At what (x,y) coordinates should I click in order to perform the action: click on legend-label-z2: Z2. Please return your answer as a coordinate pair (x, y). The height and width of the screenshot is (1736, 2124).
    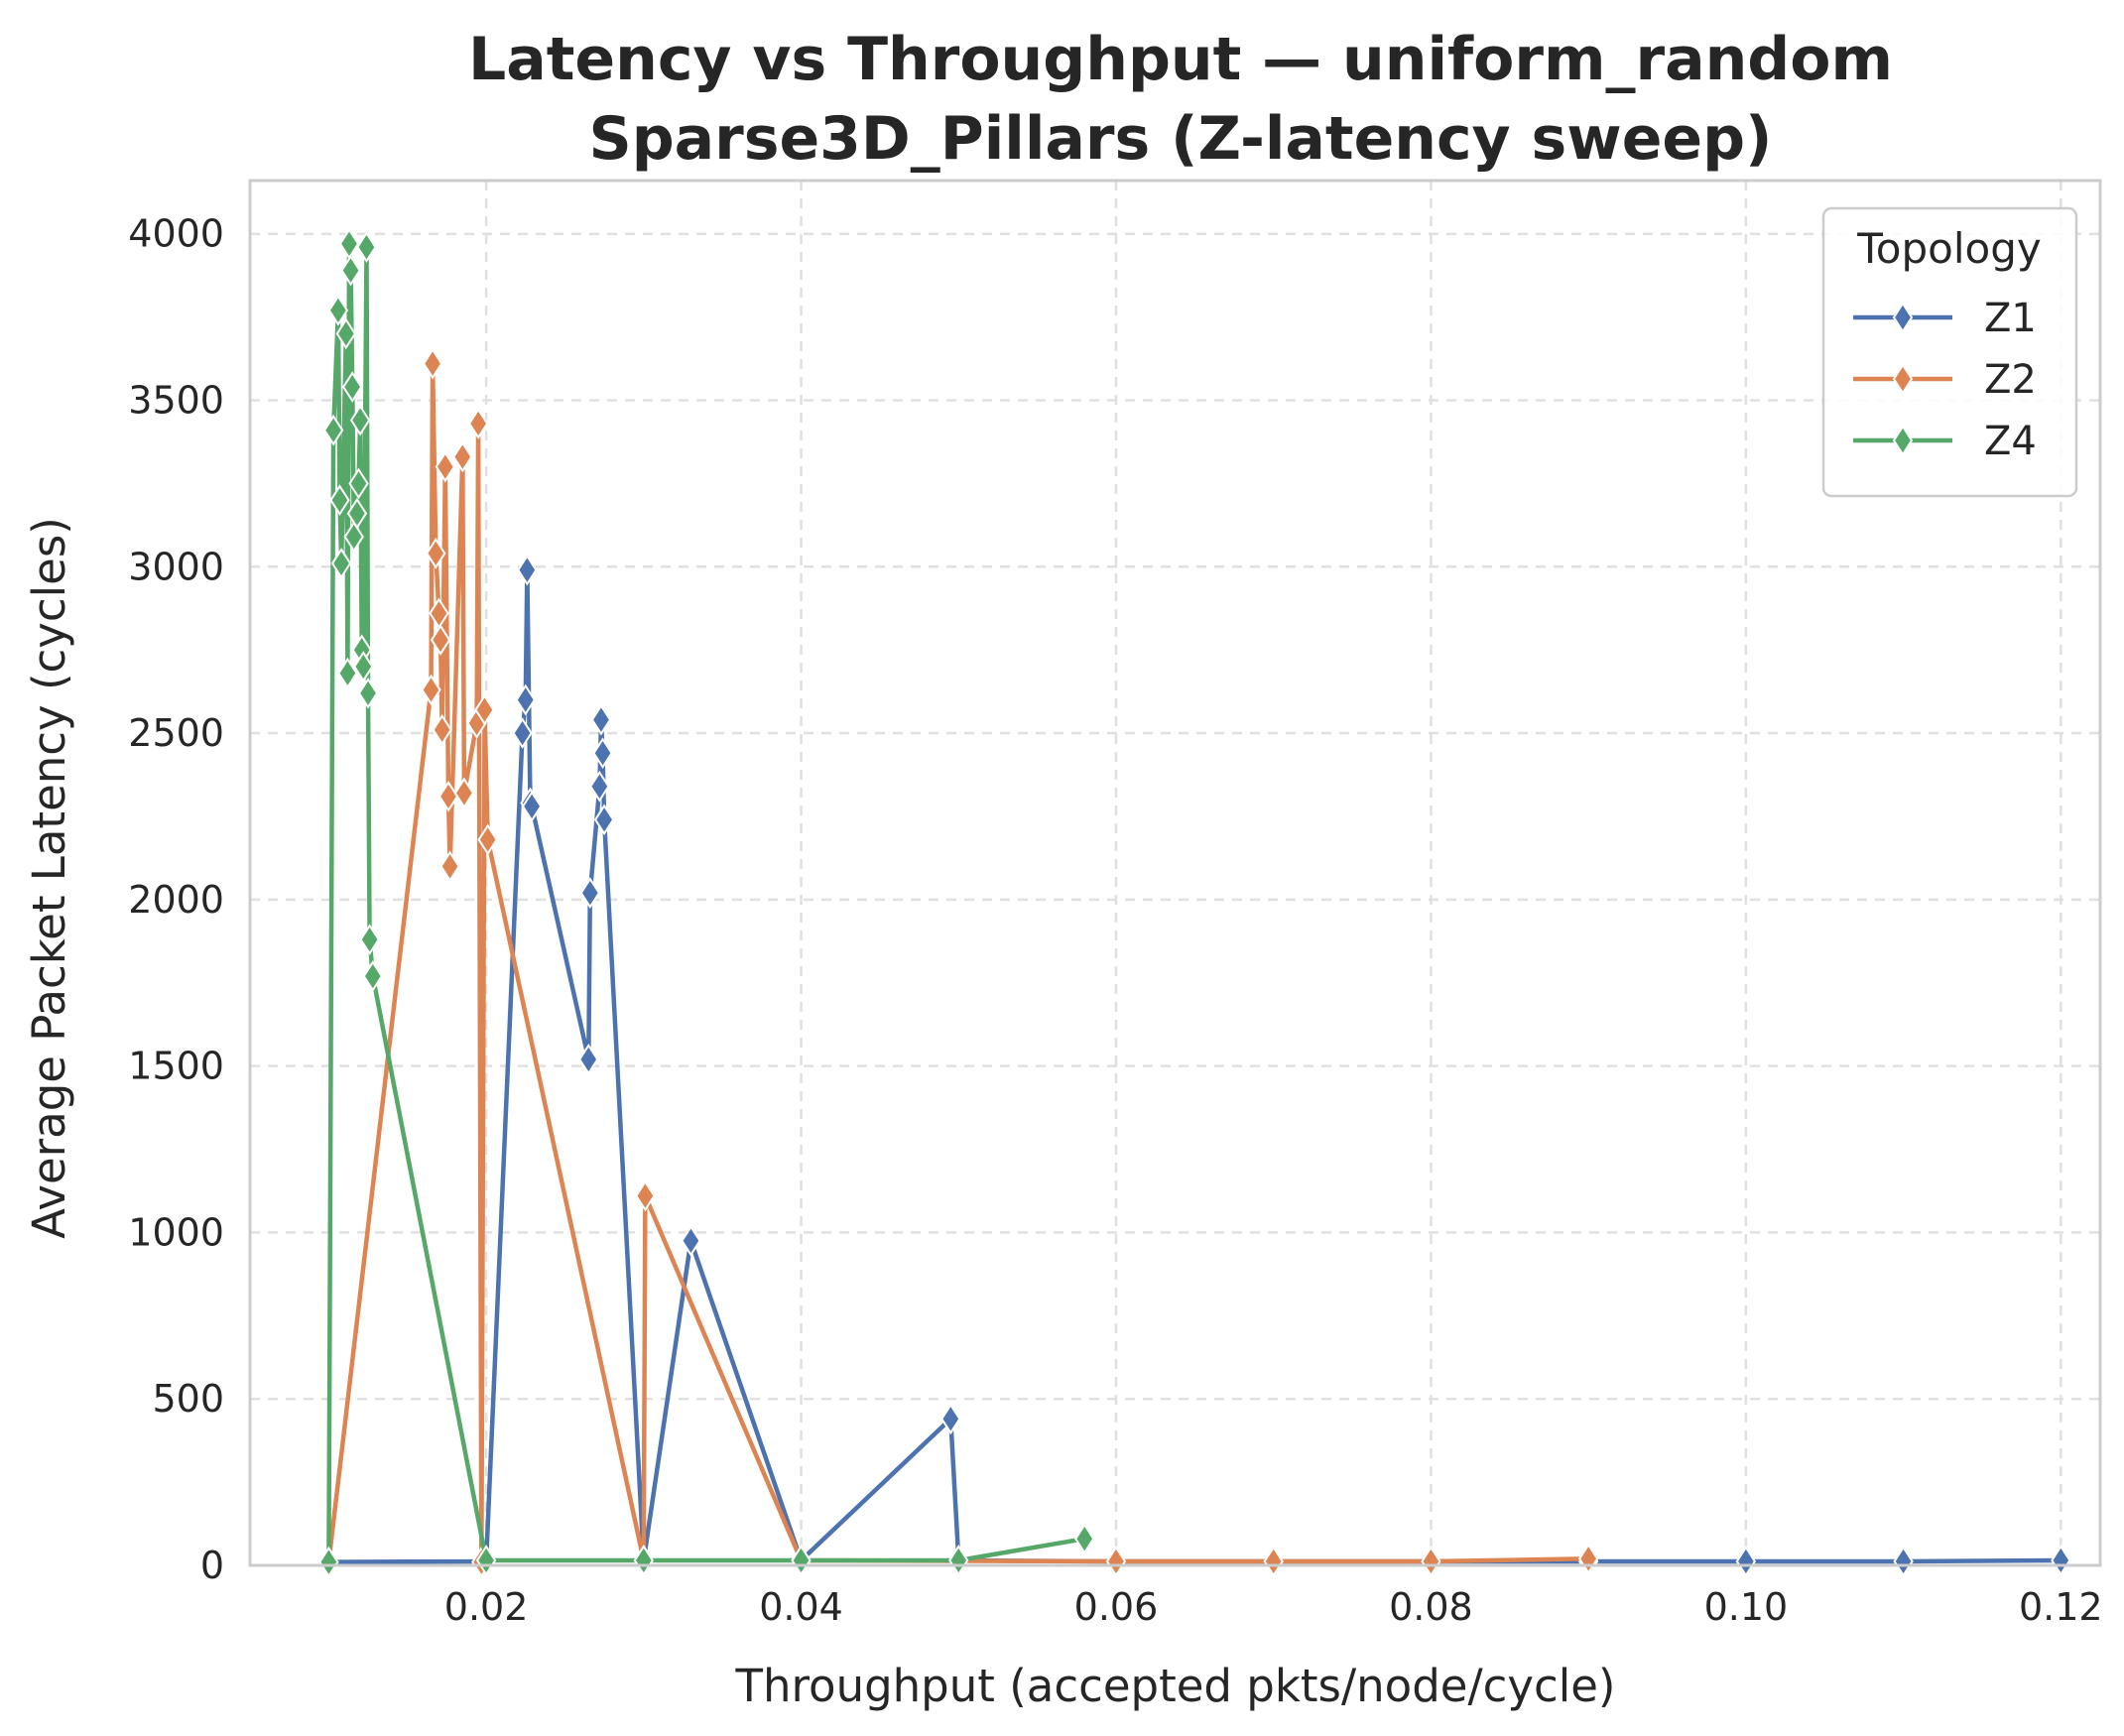
    Looking at the image, I should click on (2011, 380).